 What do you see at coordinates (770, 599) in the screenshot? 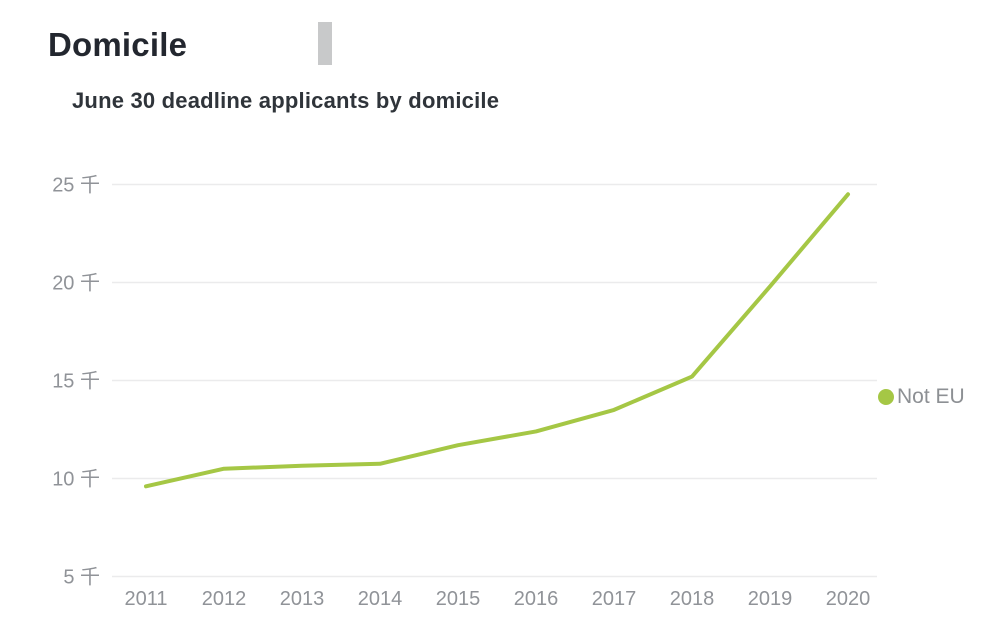
I see `x-axis-tick-label: 2019` at bounding box center [770, 599].